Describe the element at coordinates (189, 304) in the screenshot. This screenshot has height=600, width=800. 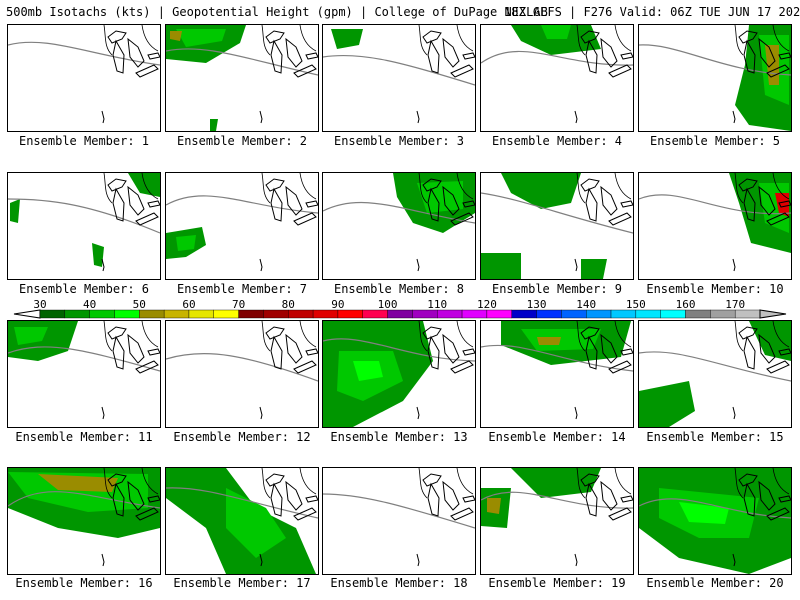
I see `colorbar-tick-label: 60` at that location.